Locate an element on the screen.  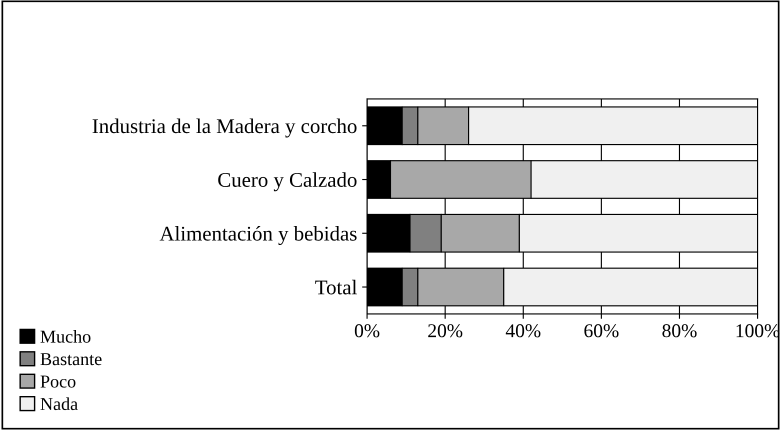
x-tick-label: 20% is located at coordinates (445, 331).